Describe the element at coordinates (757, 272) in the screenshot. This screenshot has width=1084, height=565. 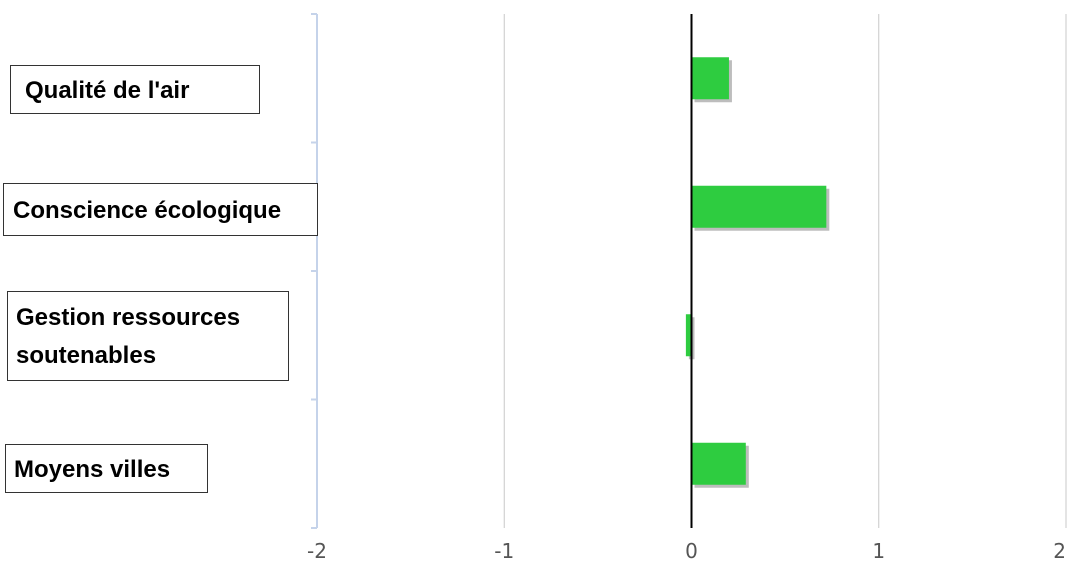
I see `bars` at that location.